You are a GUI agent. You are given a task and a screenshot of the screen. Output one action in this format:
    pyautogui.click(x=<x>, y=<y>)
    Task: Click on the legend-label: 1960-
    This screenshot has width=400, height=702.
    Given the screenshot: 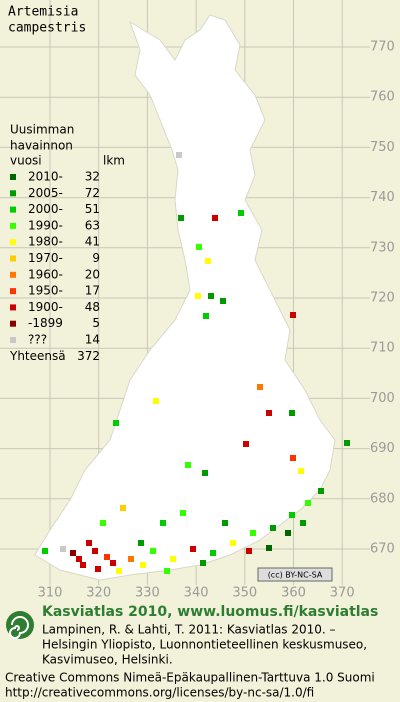 What is the action you would take?
    pyautogui.click(x=45, y=274)
    